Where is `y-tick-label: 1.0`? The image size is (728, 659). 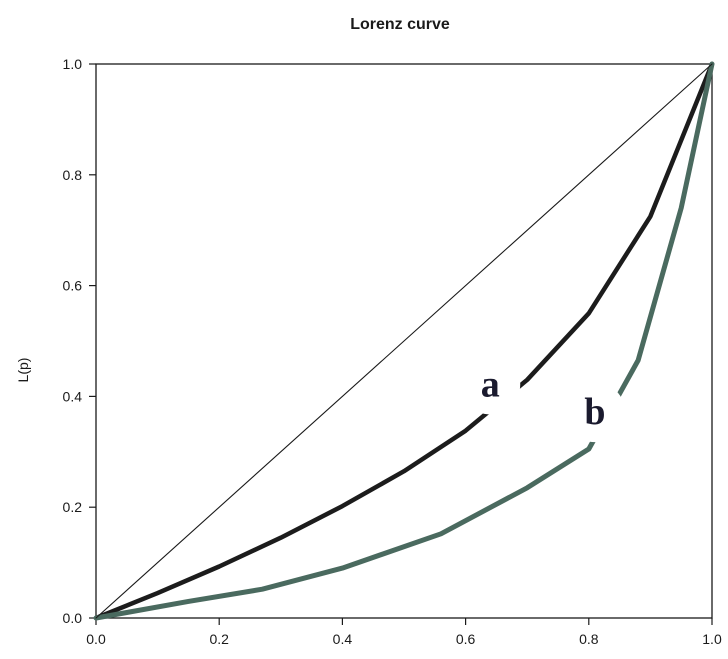
y-tick-label: 1.0 is located at coordinates (73, 64).